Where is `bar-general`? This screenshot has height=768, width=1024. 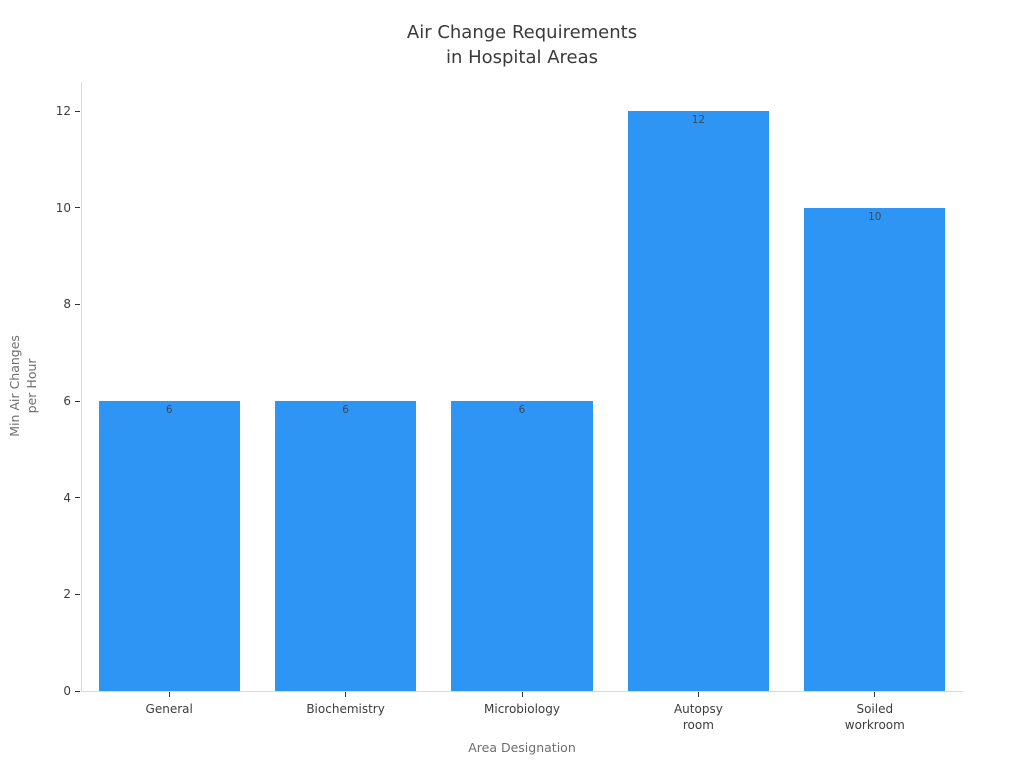
bar-general is located at coordinates (169, 546).